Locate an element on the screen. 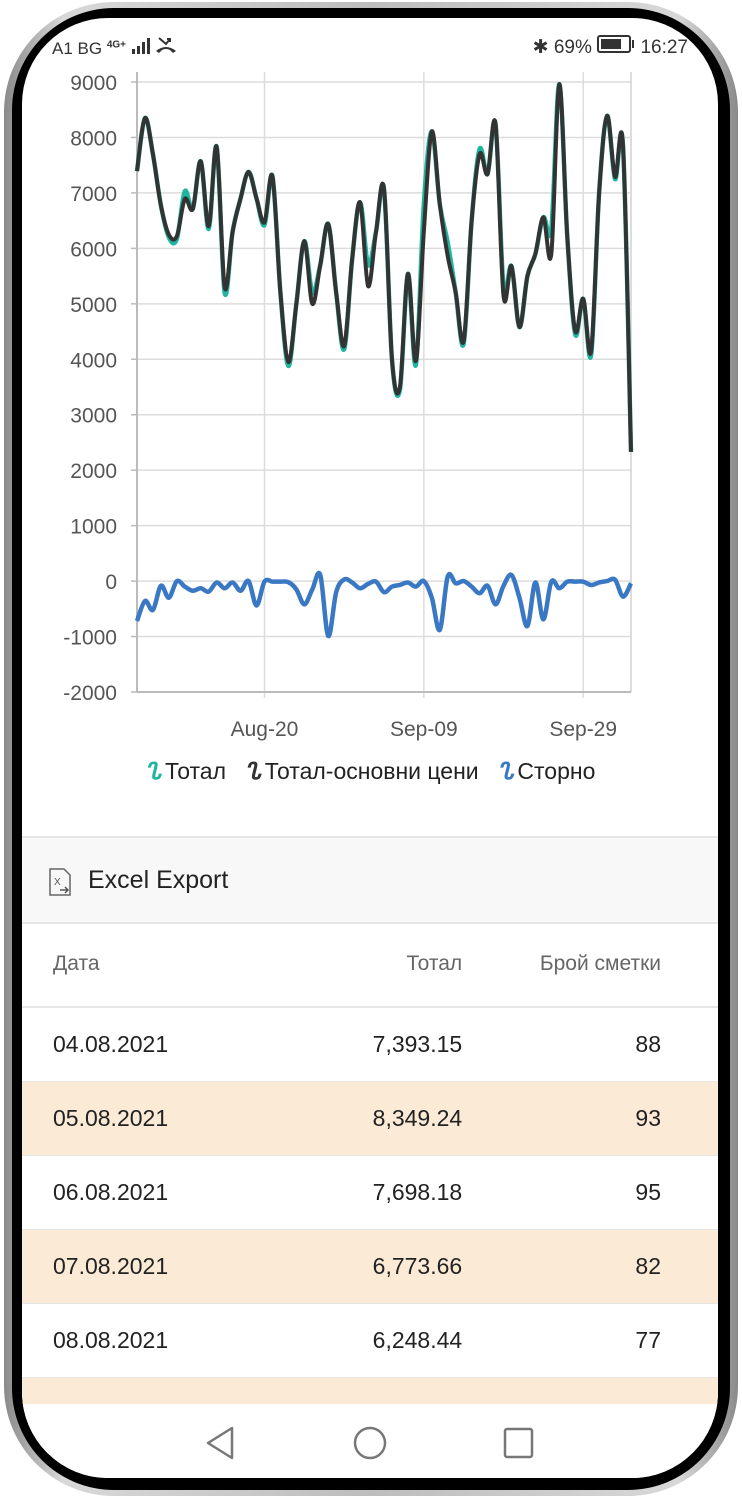 This screenshot has height=1500, width=742. status-bar: A1 BG 4G+ ✱ 69% 16:27 is located at coordinates (370, 47).